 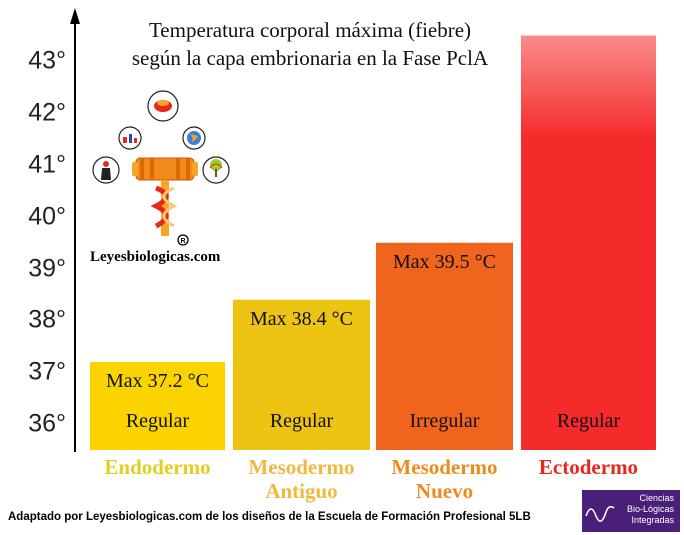 I want to click on y-tick-label: 38°, so click(x=47, y=319).